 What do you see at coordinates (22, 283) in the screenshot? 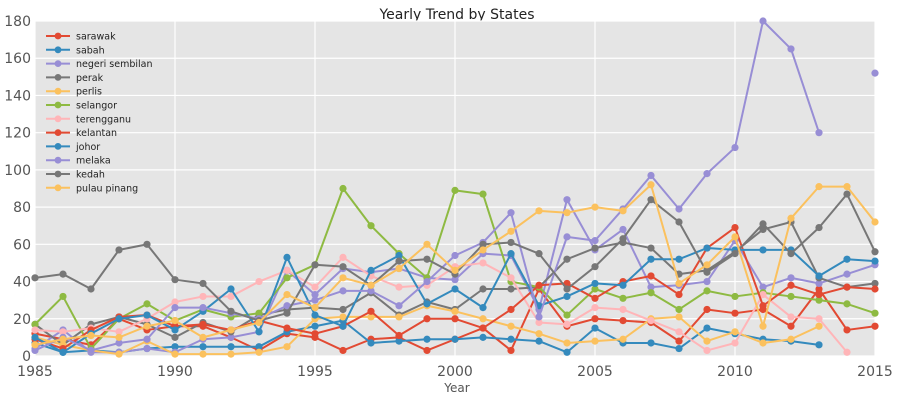
I see `y-tick-label: 40` at bounding box center [22, 283].